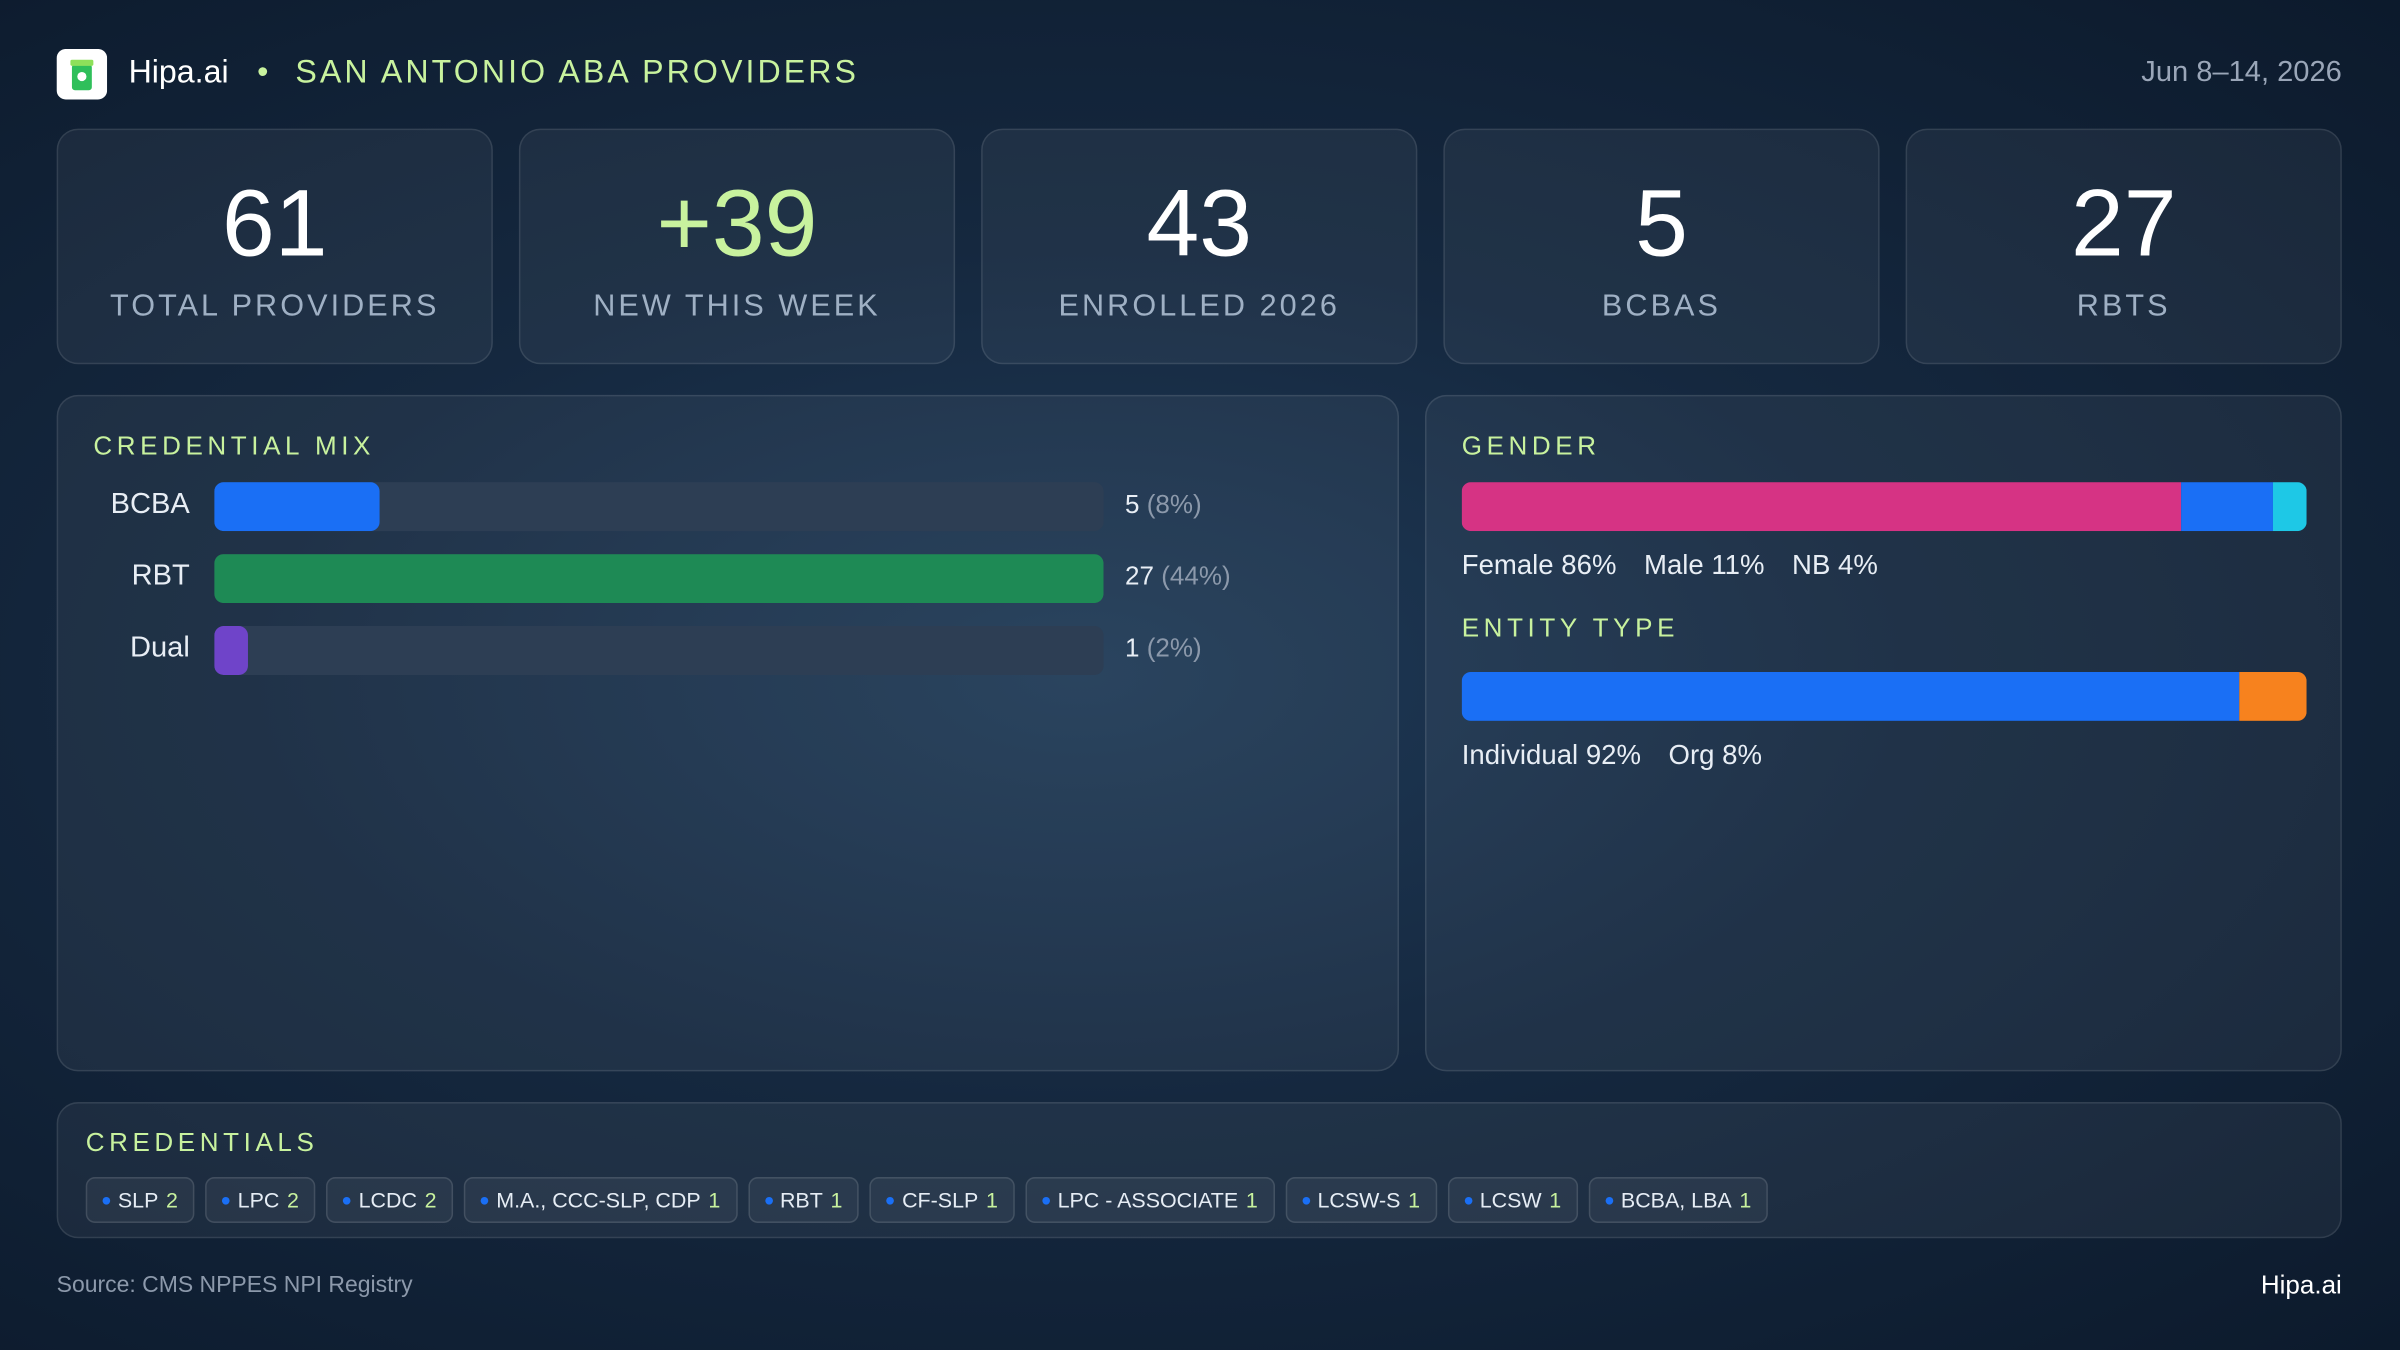 The width and height of the screenshot is (2400, 1350). Describe the element at coordinates (178, 73) in the screenshot. I see `brand: Hipa.ai` at that location.